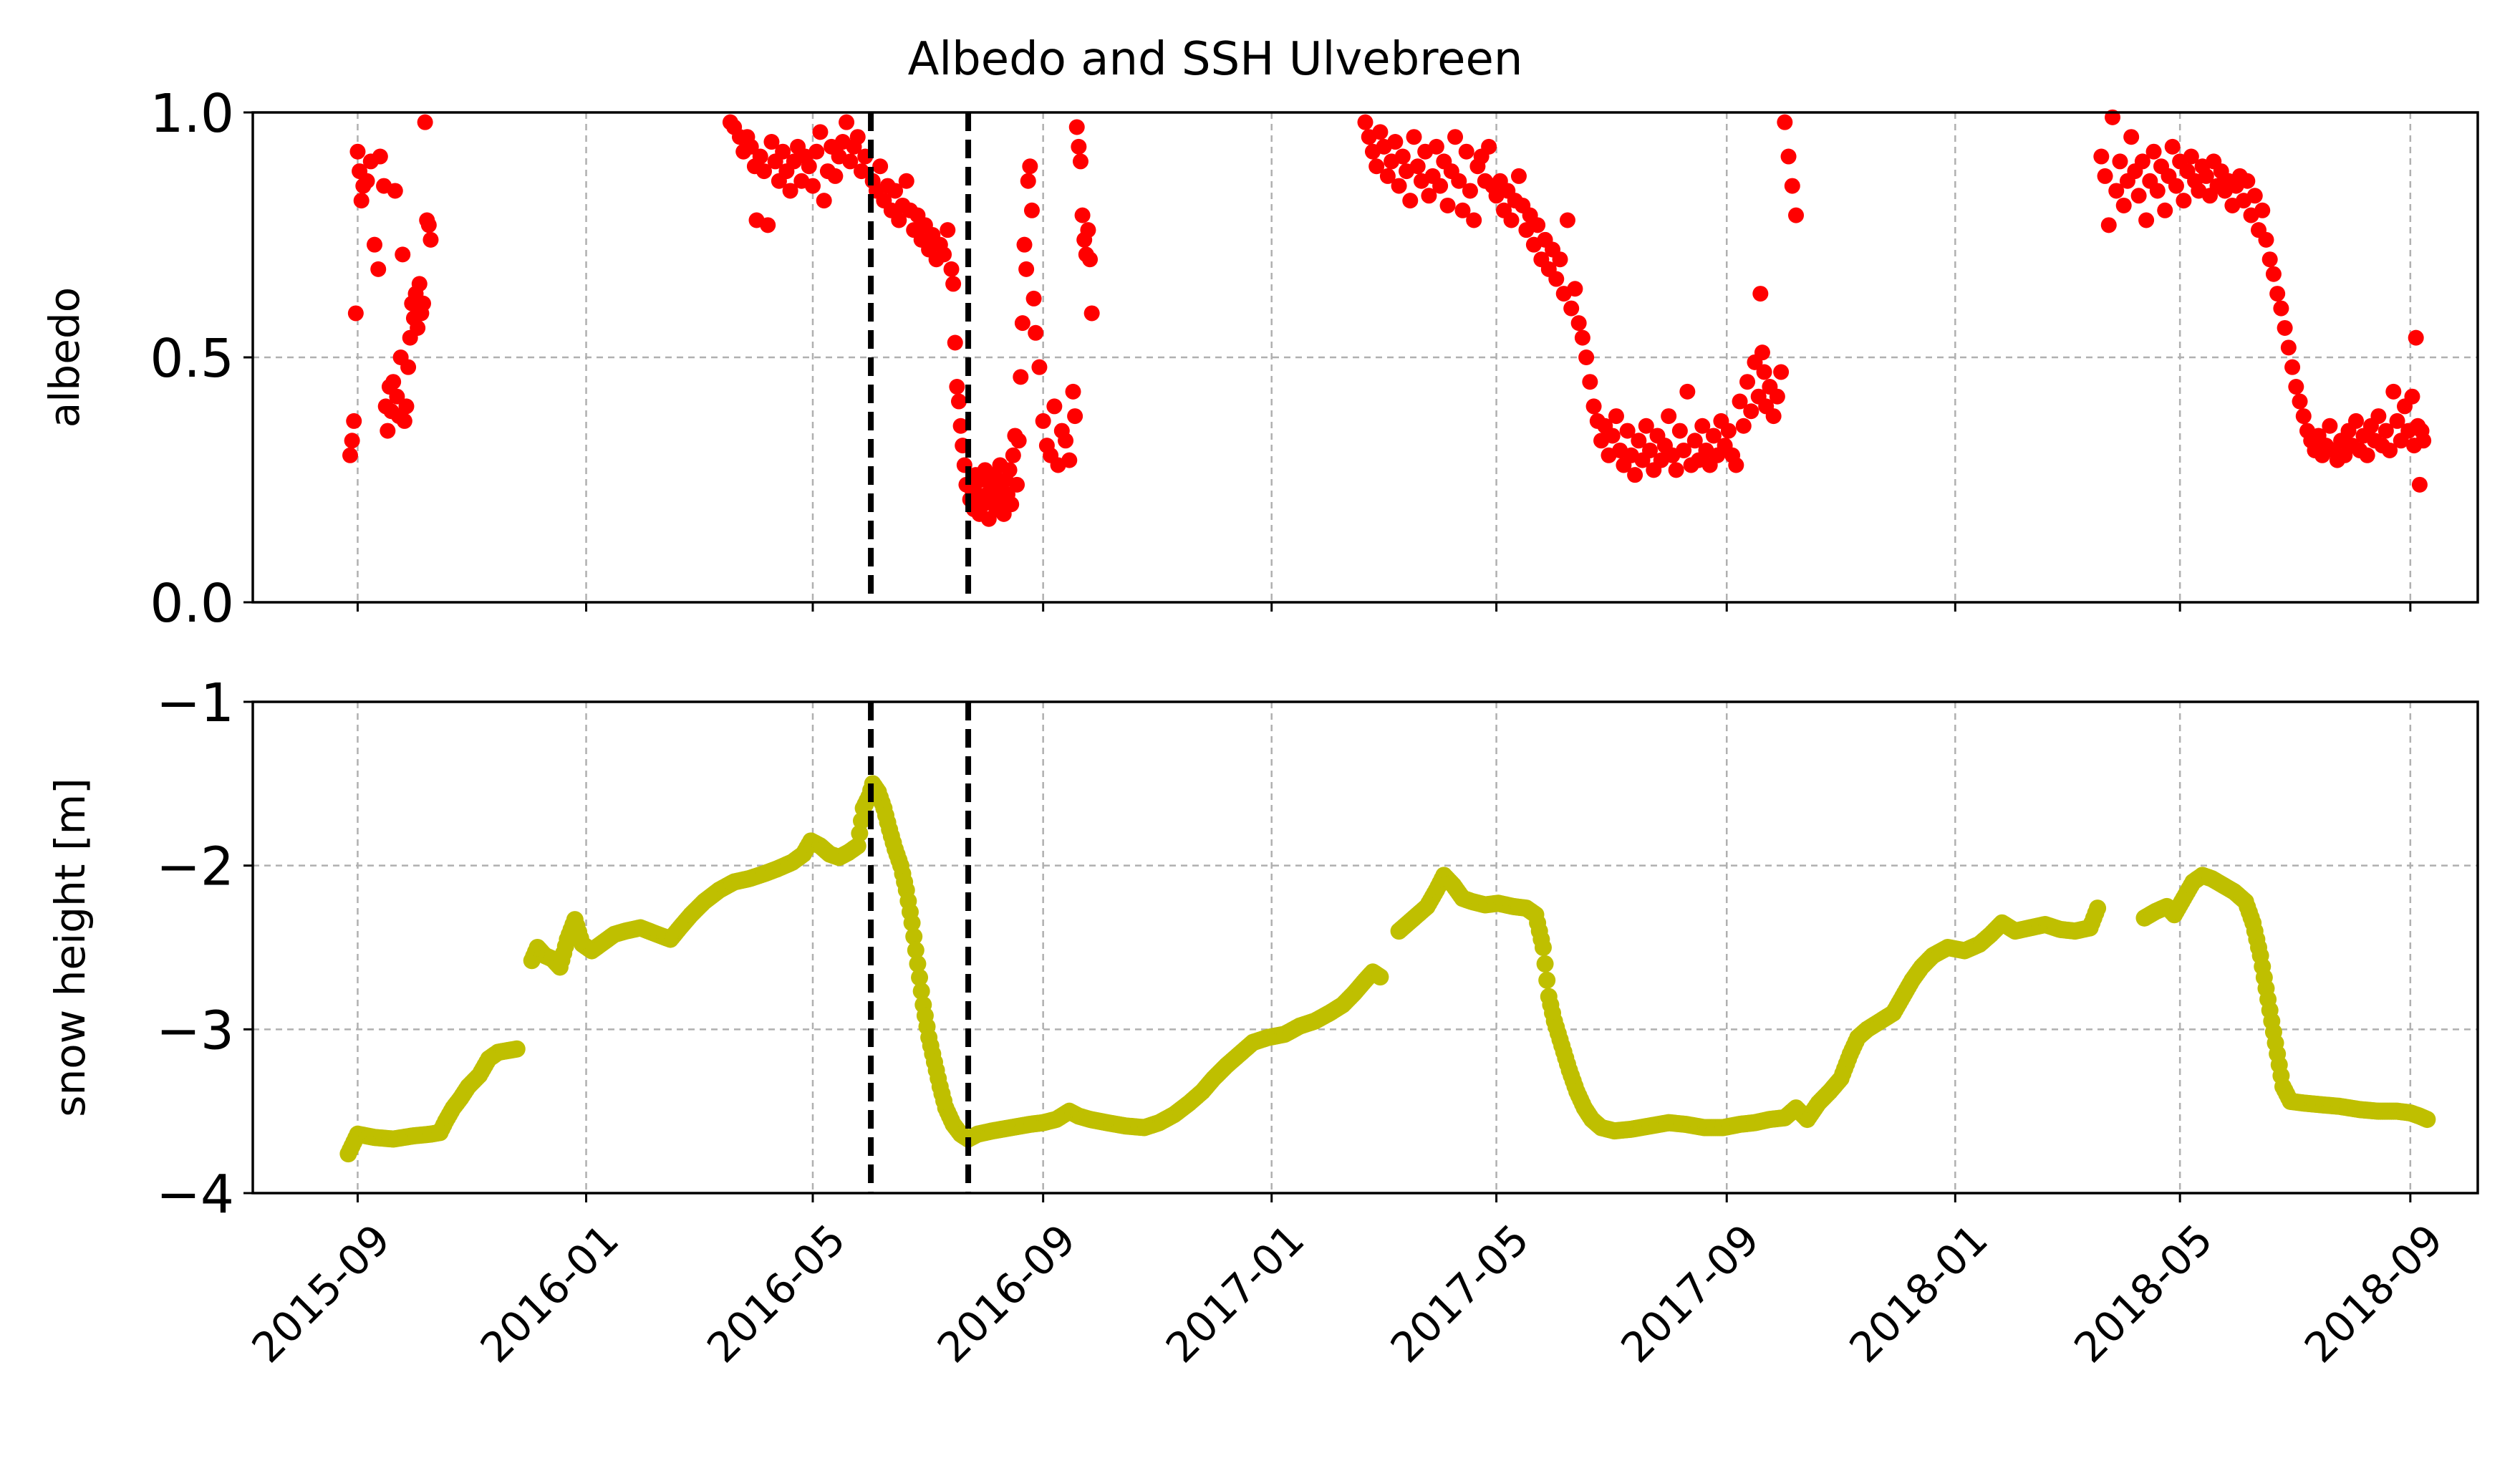  What do you see at coordinates (775, 1293) in the screenshot?
I see `x-tick-label: 2016-05` at bounding box center [775, 1293].